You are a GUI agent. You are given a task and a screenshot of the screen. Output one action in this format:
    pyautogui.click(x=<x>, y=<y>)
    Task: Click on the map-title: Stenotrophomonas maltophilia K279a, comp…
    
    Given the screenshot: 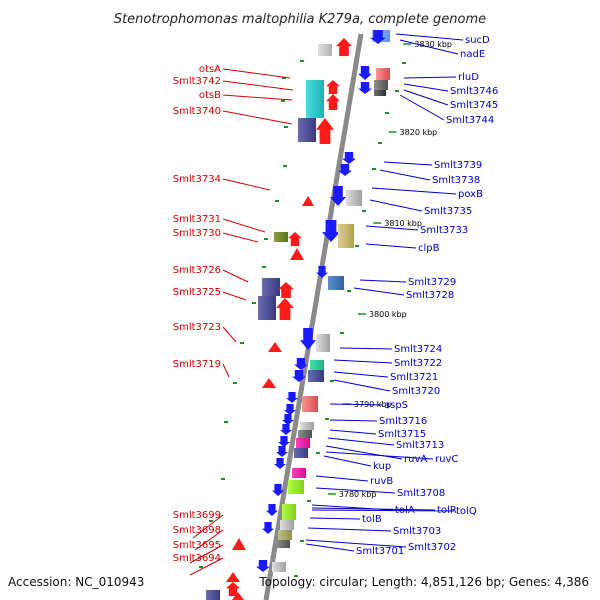 What is the action you would take?
    pyautogui.click(x=300, y=19)
    